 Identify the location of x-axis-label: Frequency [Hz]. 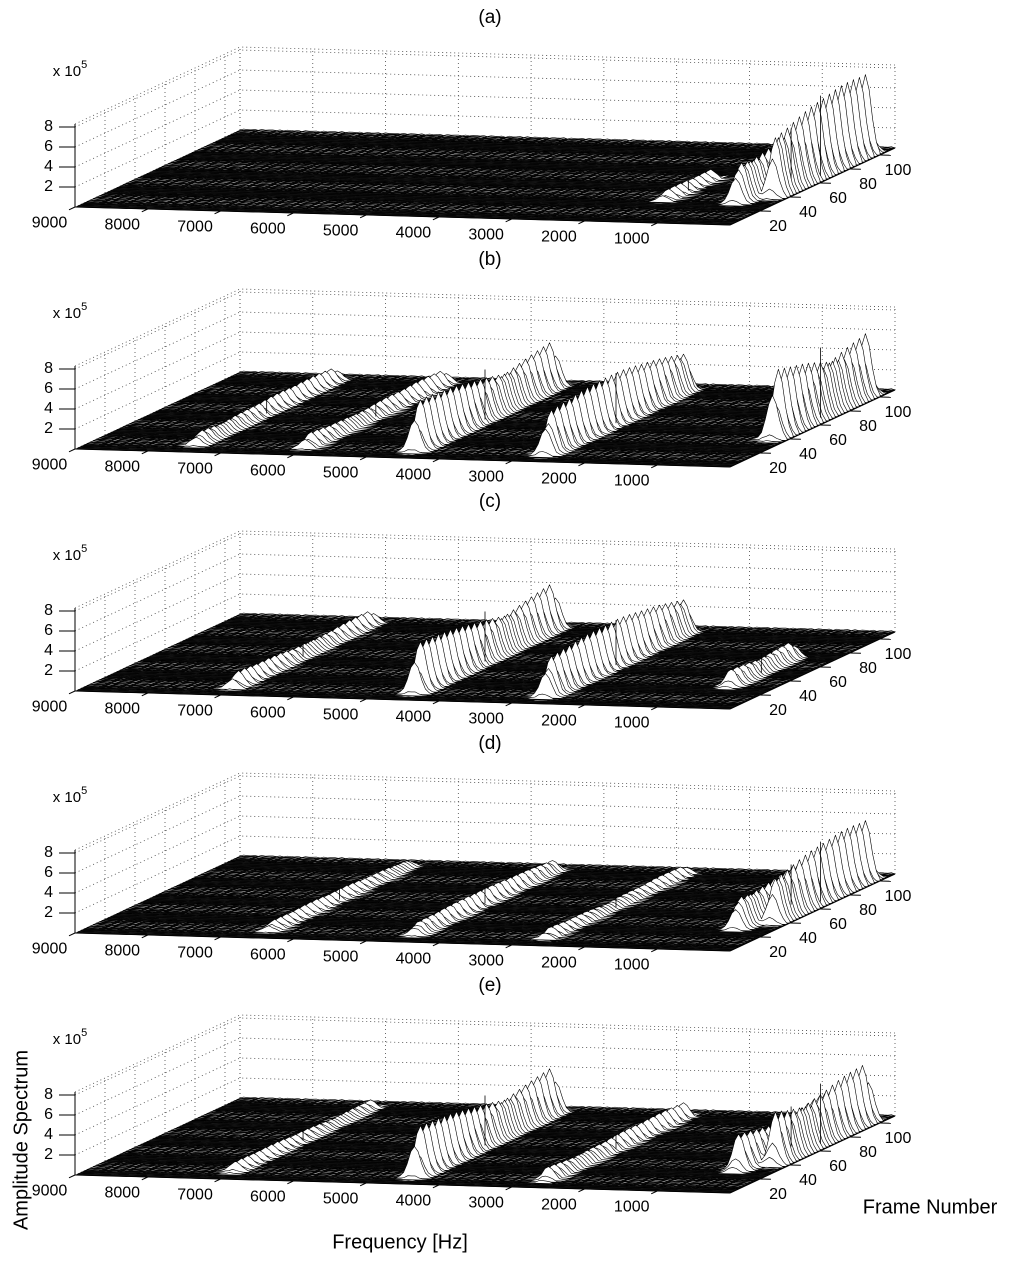
(400, 1242).